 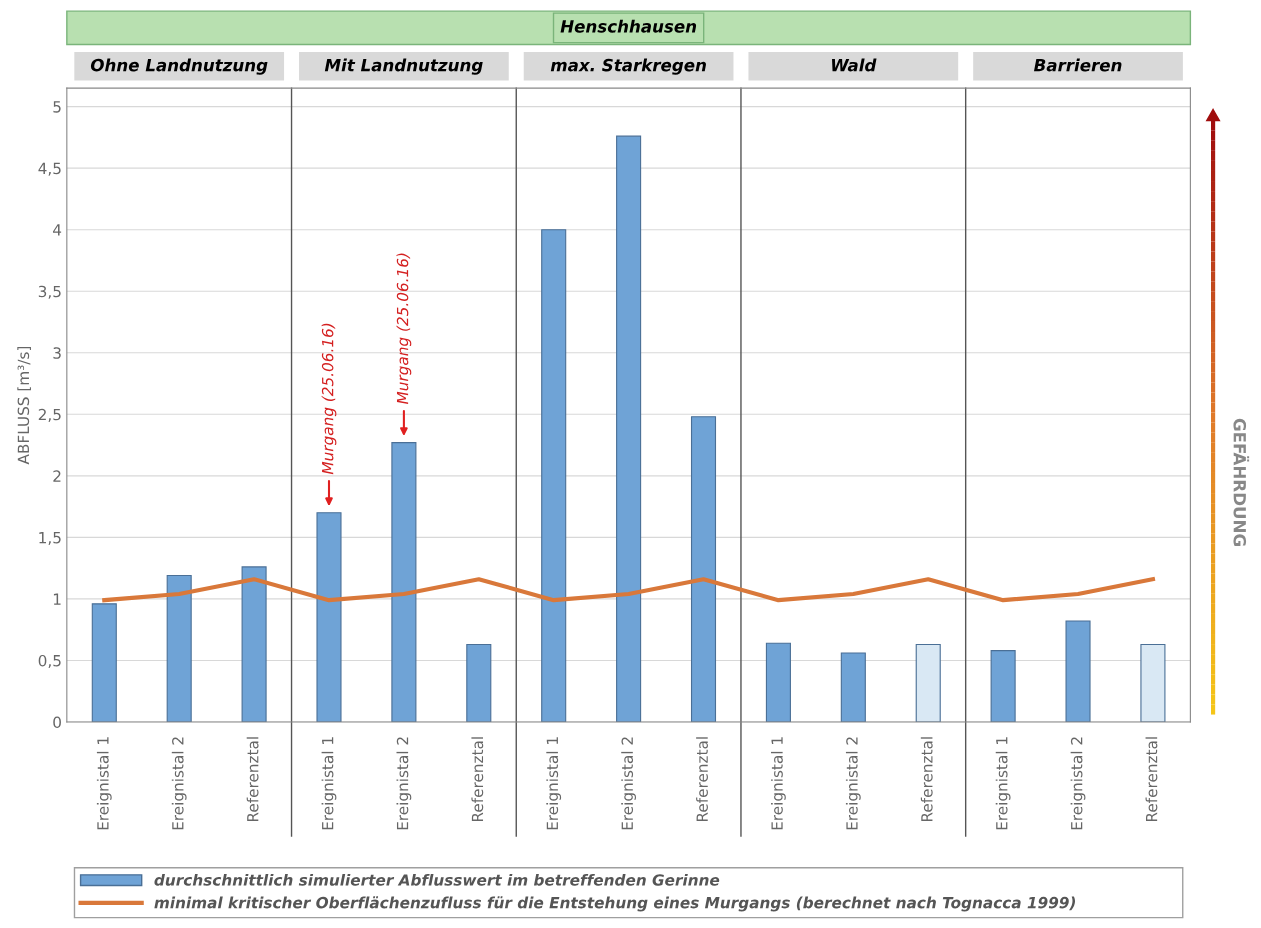 What do you see at coordinates (49, 292) in the screenshot?
I see `y-tick-label: 3,5` at bounding box center [49, 292].